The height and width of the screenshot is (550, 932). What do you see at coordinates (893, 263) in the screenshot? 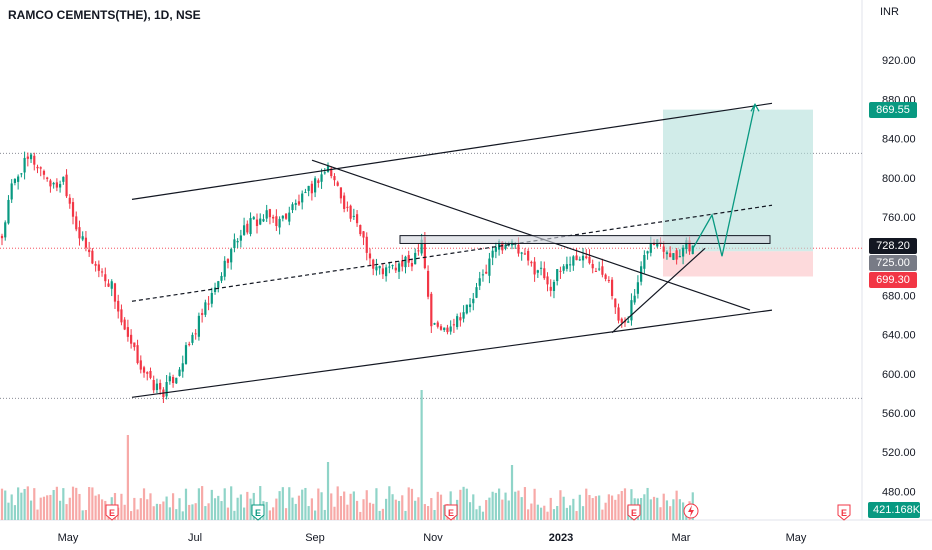
I see `entry-price-tag: 725.00` at bounding box center [893, 263].